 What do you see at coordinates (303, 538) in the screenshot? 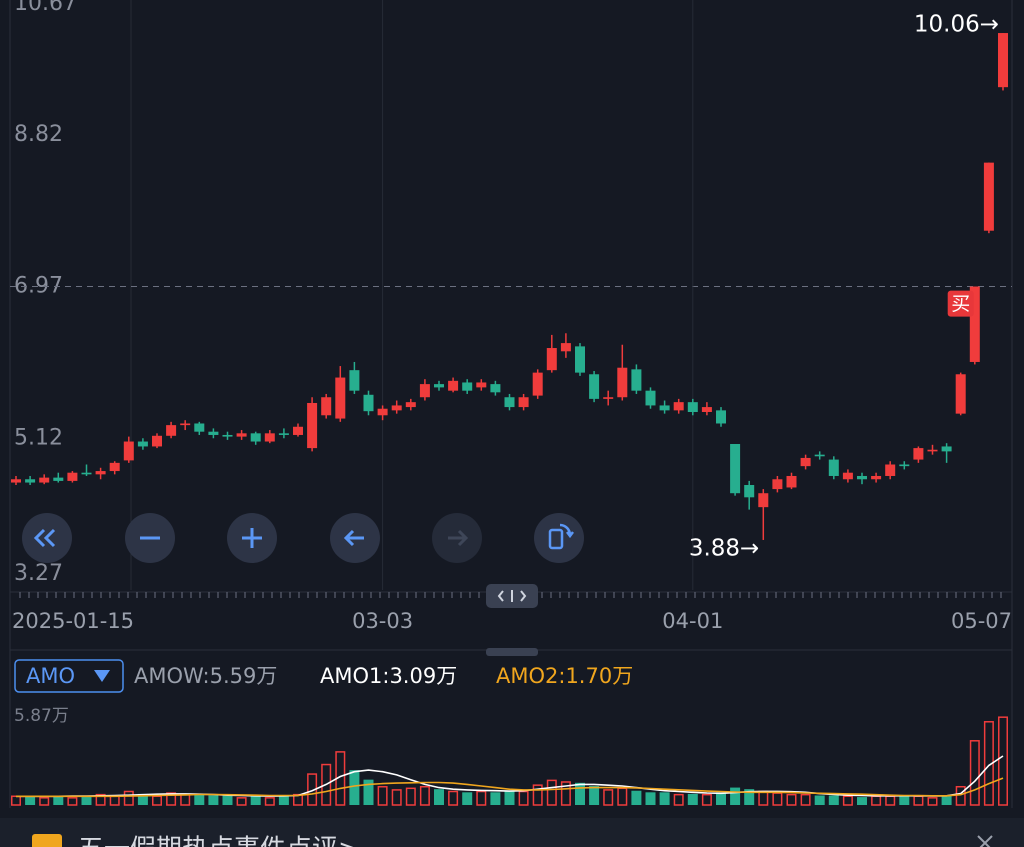
I see `zoom-controls` at bounding box center [303, 538].